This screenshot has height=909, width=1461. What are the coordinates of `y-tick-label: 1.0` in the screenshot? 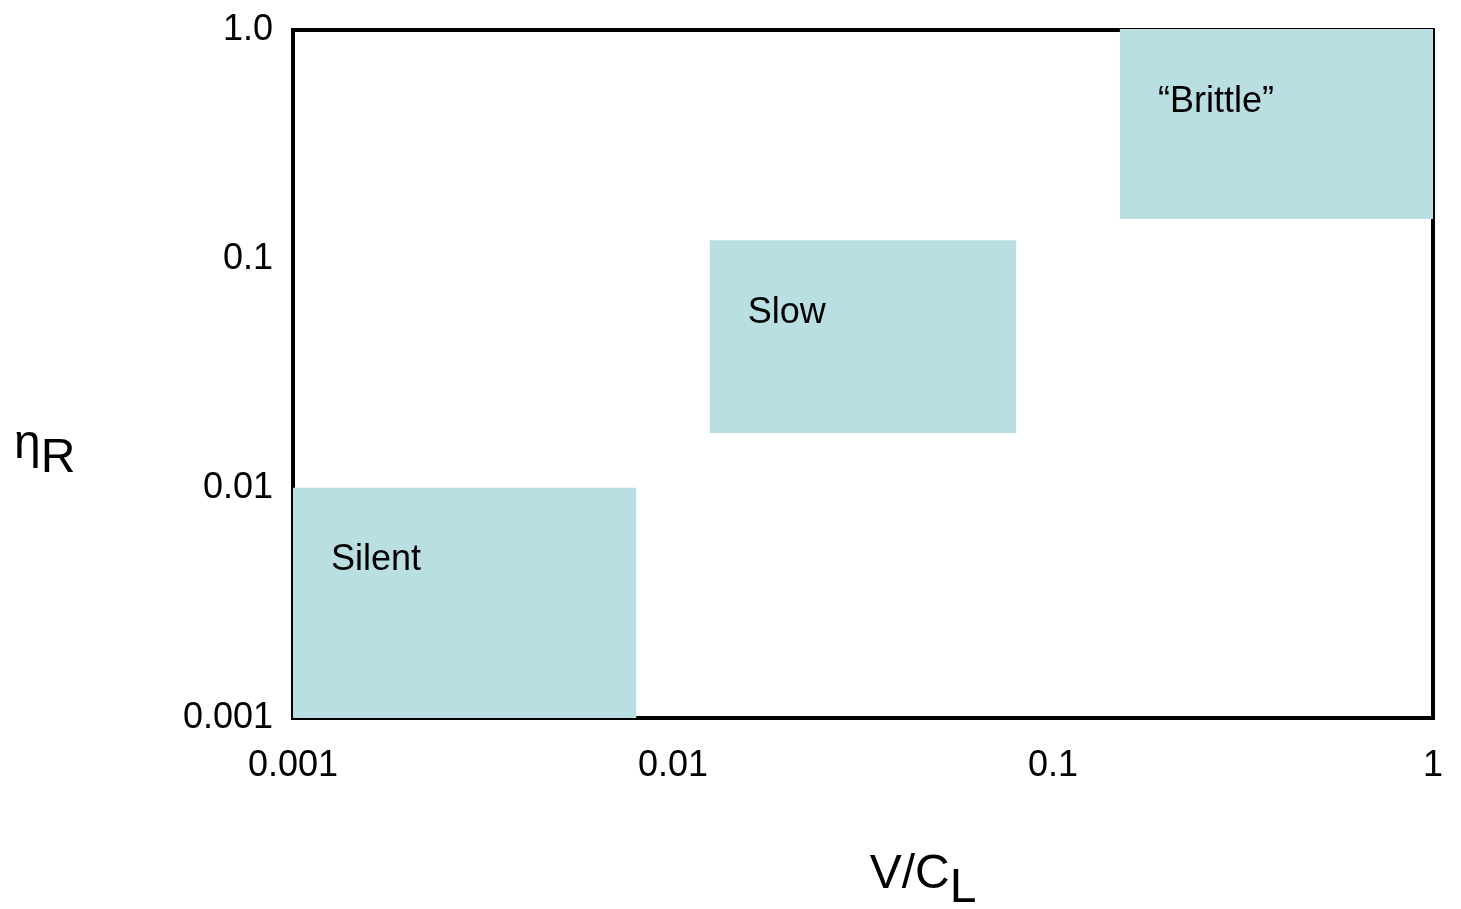 It's located at (247, 27).